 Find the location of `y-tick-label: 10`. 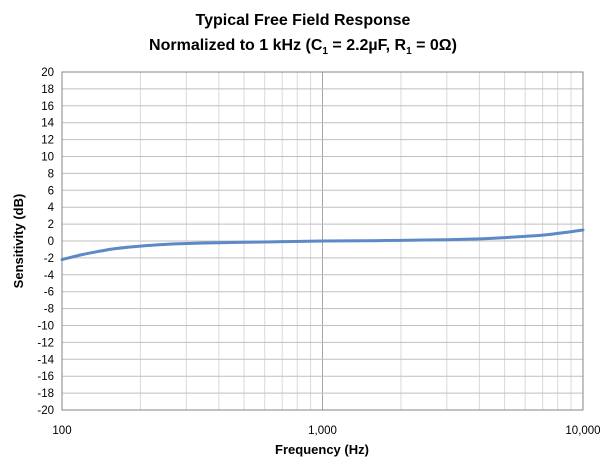

y-tick-label: 10 is located at coordinates (47, 158).